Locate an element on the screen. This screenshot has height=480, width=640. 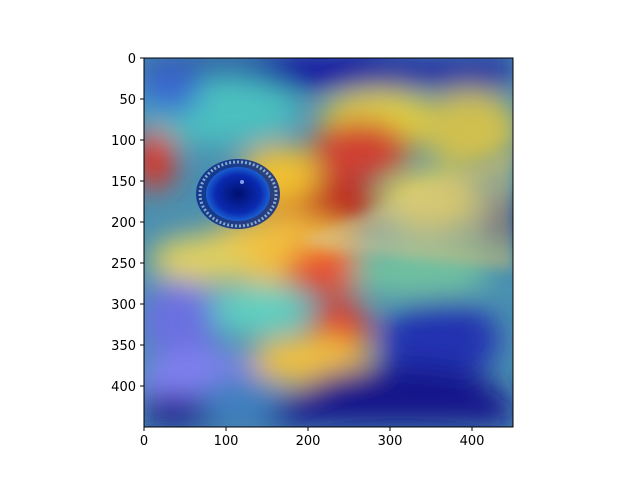
y-axis: 0 50 100 150 200 250 300 350 400 is located at coordinates (127, 223).